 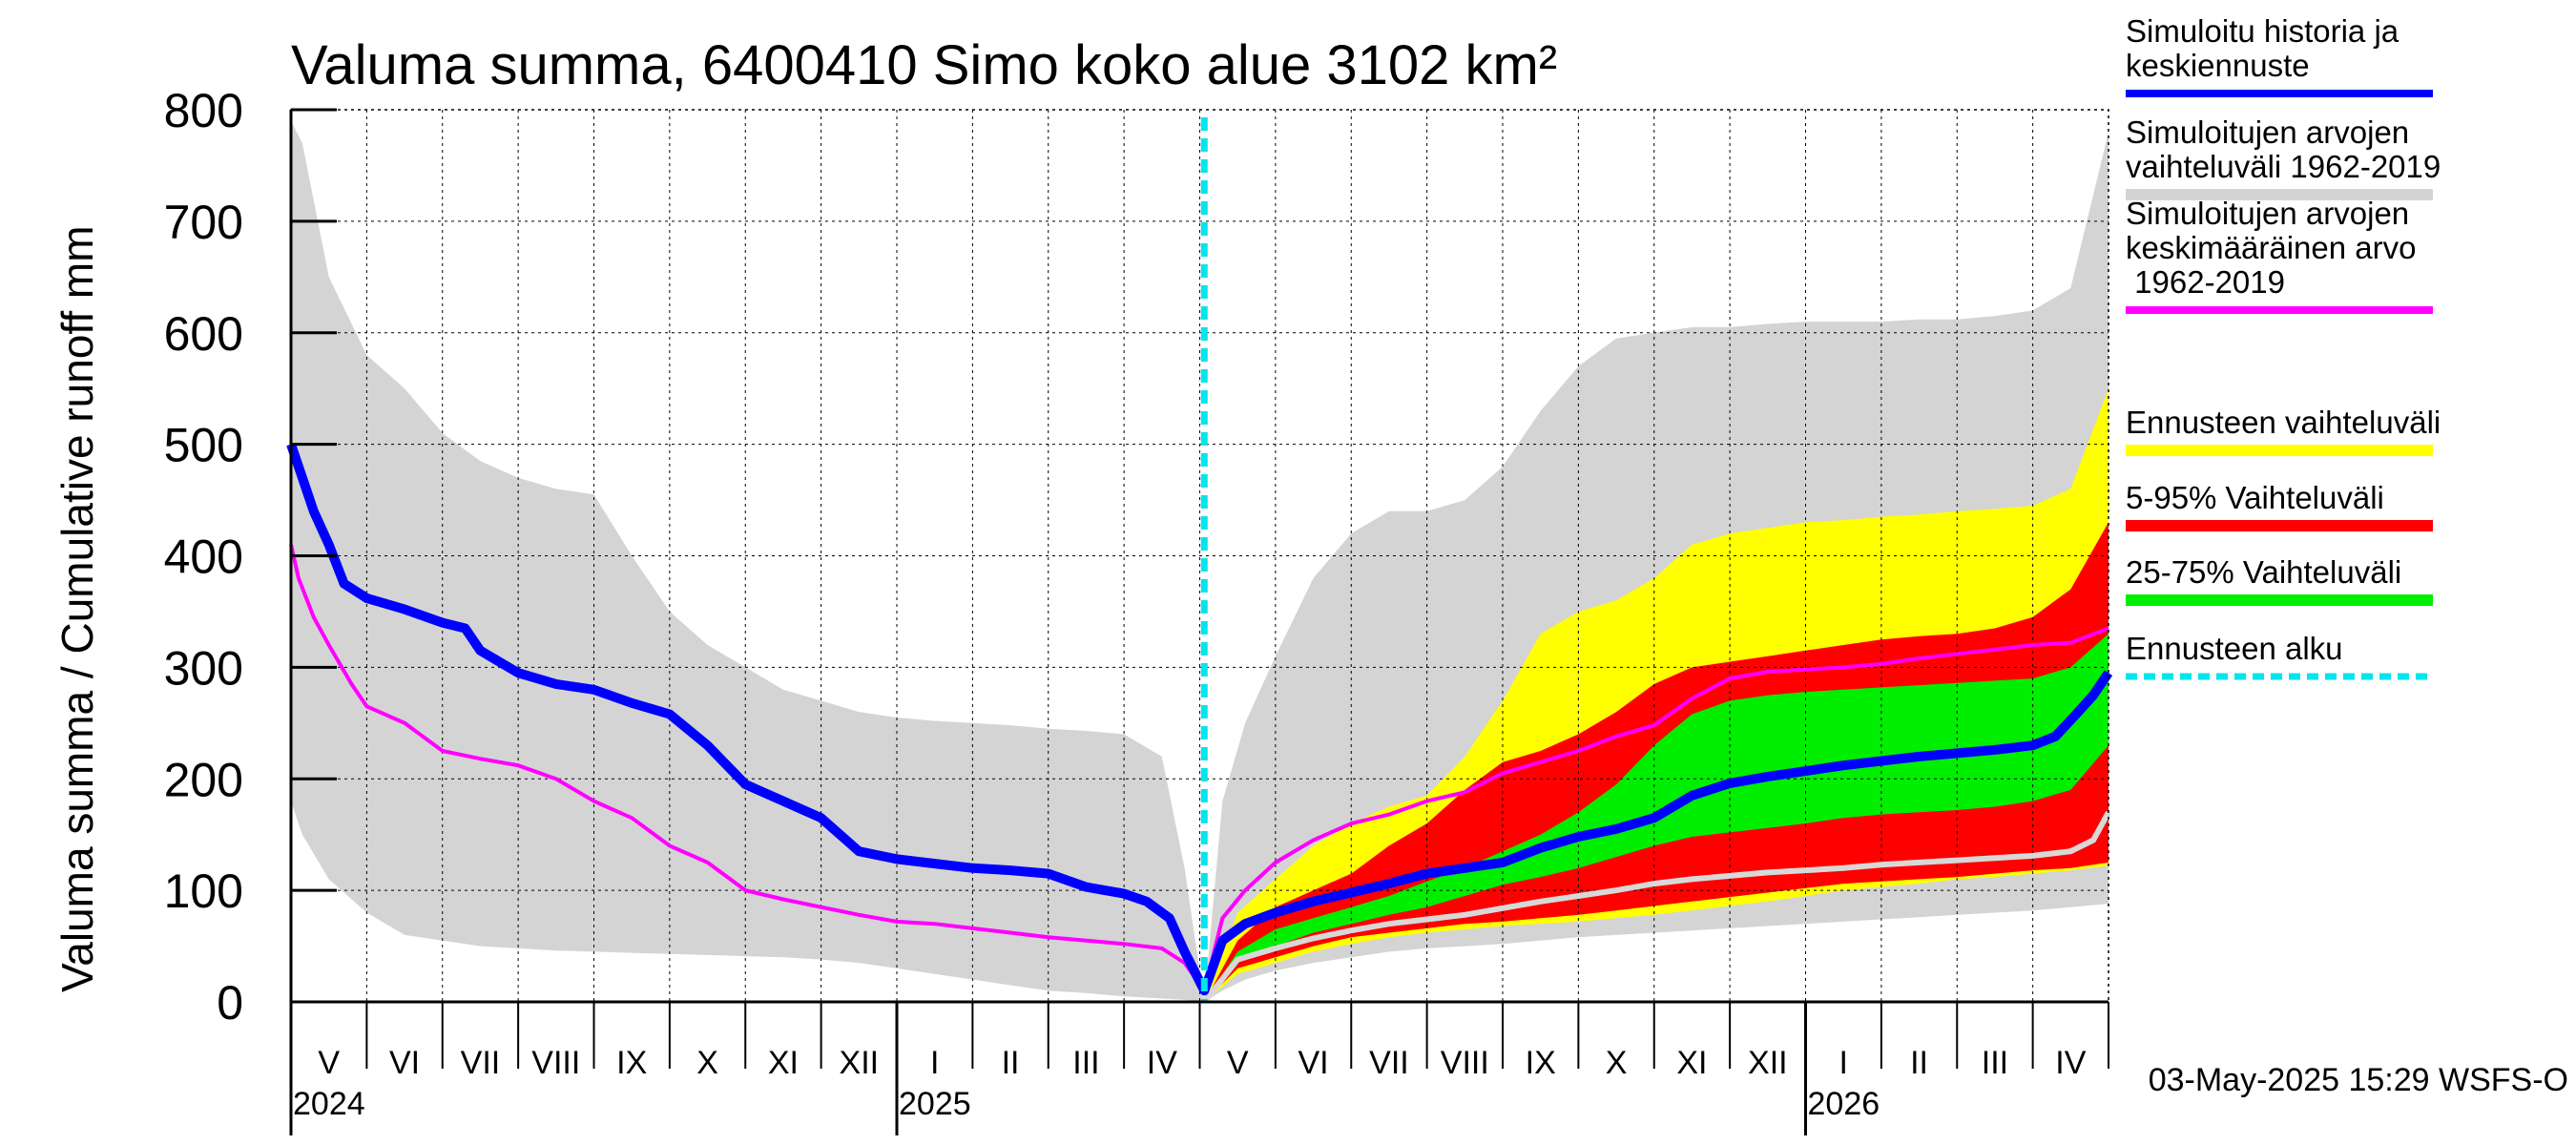 What do you see at coordinates (404, 1063) in the screenshot?
I see `x-tick-label-month-1: VI` at bounding box center [404, 1063].